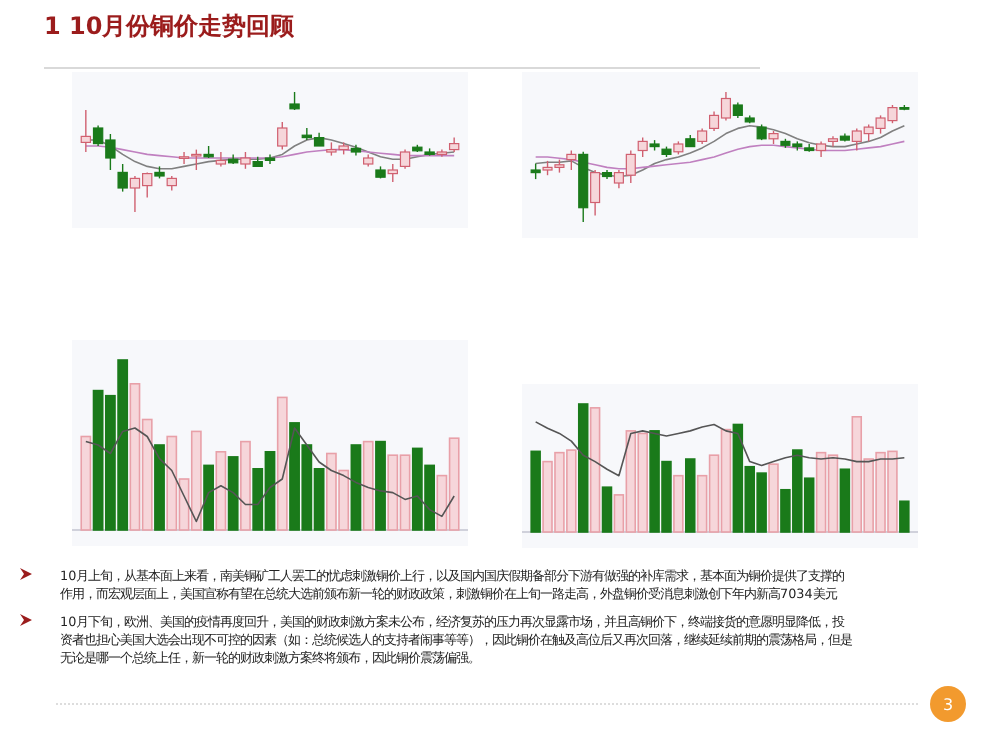 This screenshot has height=750, width=1000. I want to click on chart-title: 1 10月份铜价走势回顾, so click(170, 26).